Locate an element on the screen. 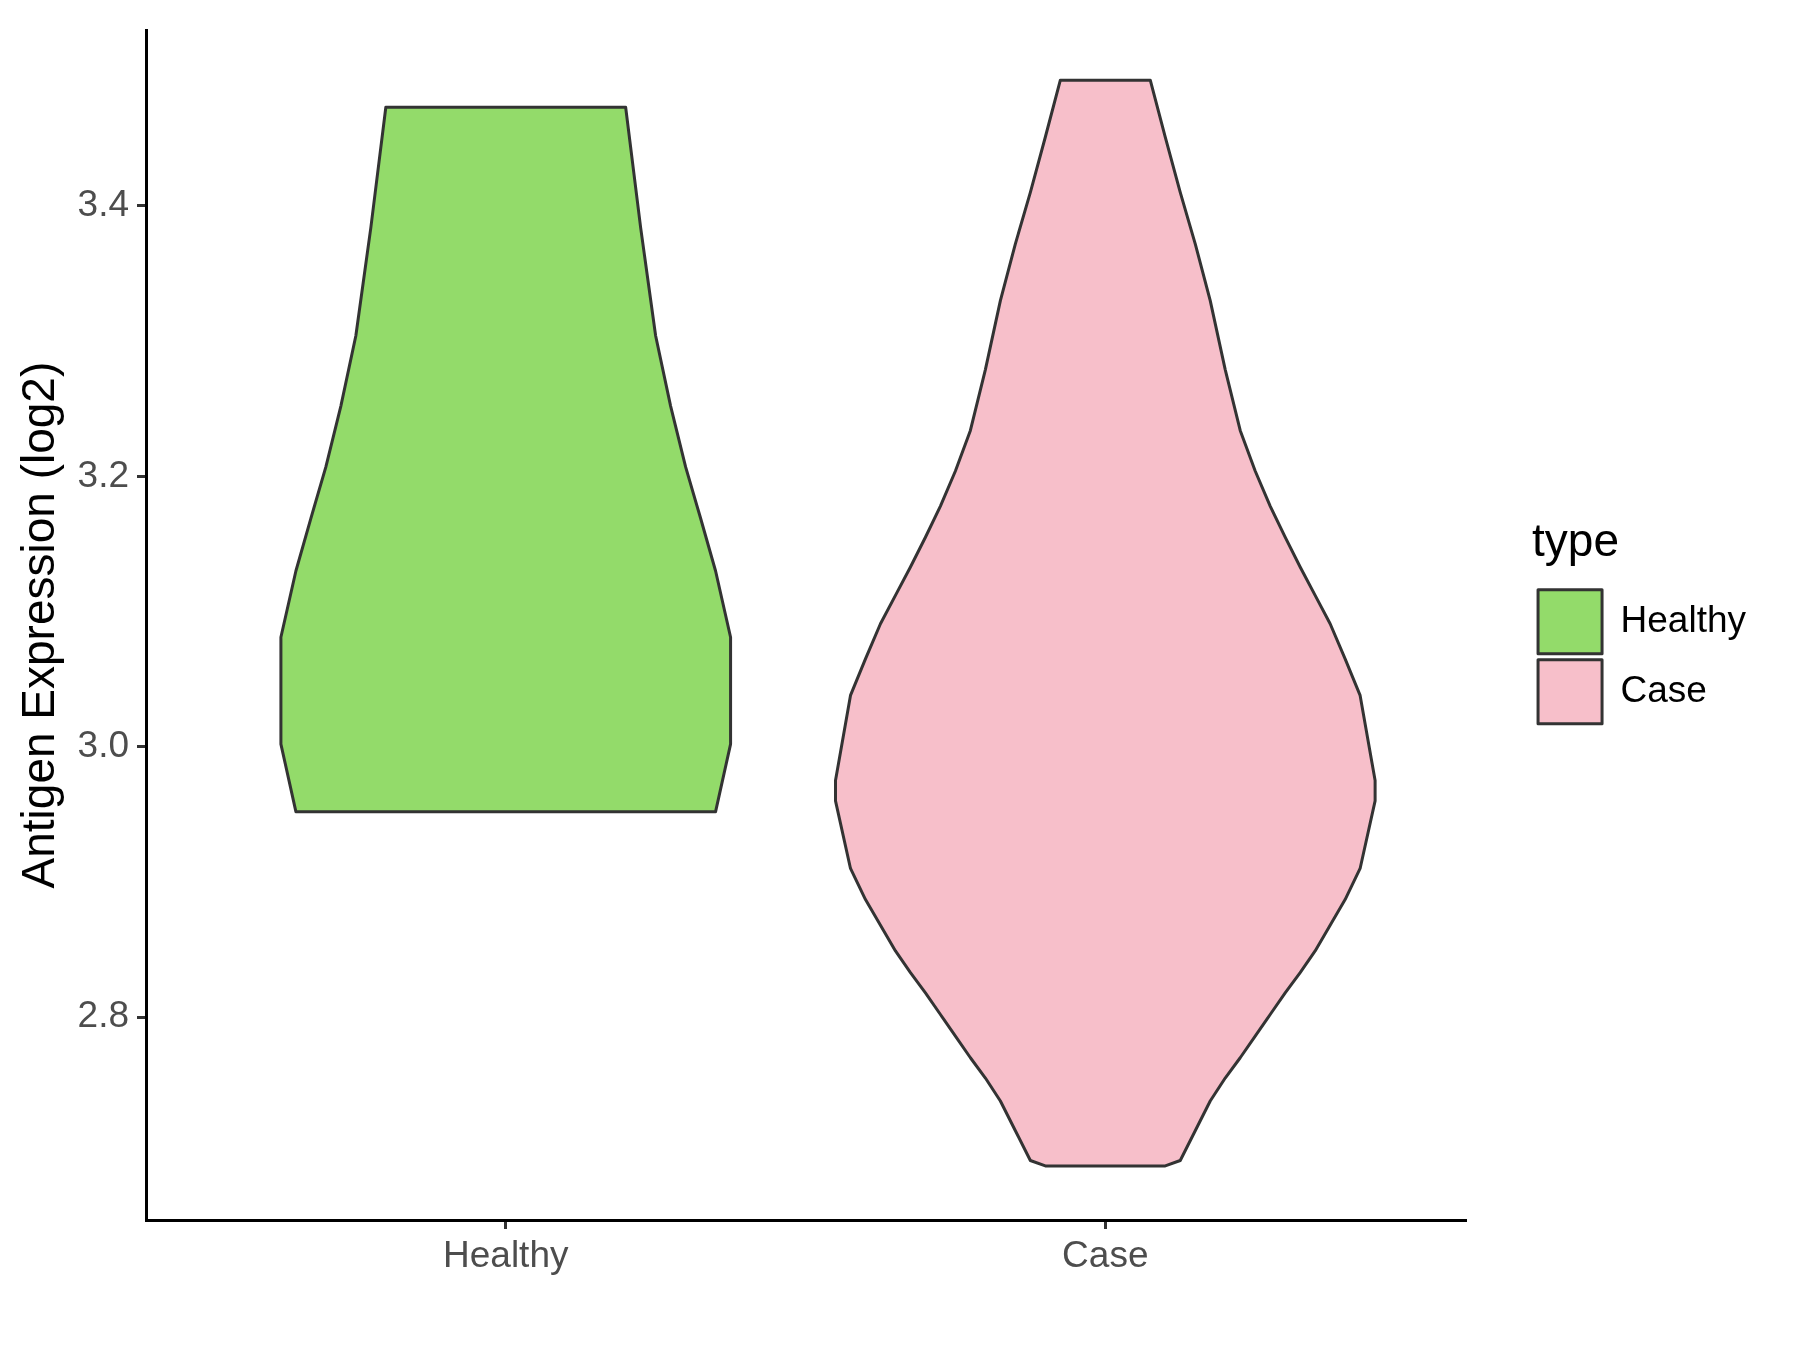  y-tick-label: 2.8 is located at coordinates (103, 1015).